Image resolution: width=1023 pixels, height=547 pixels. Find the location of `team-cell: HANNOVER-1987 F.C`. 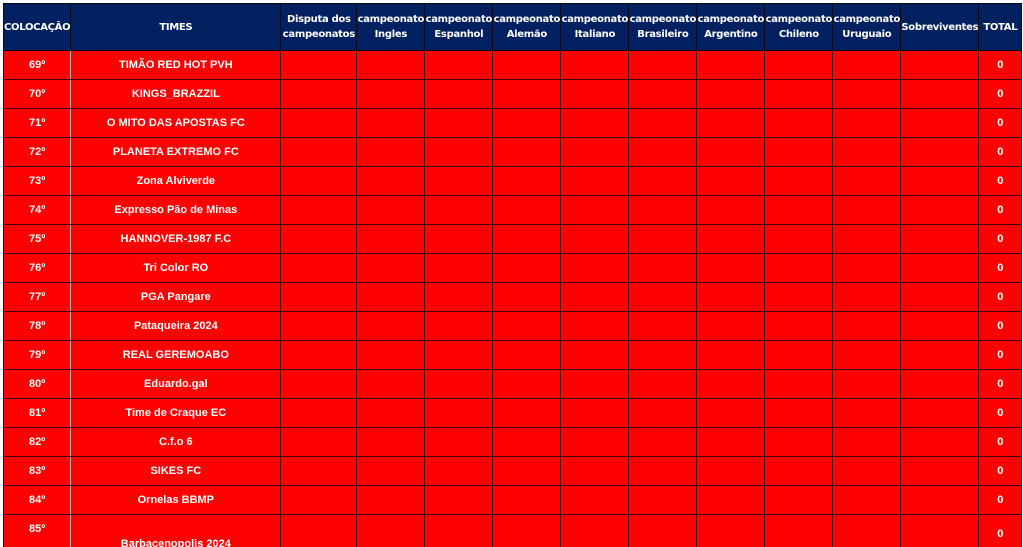

team-cell: HANNOVER-1987 F.C is located at coordinates (176, 239).